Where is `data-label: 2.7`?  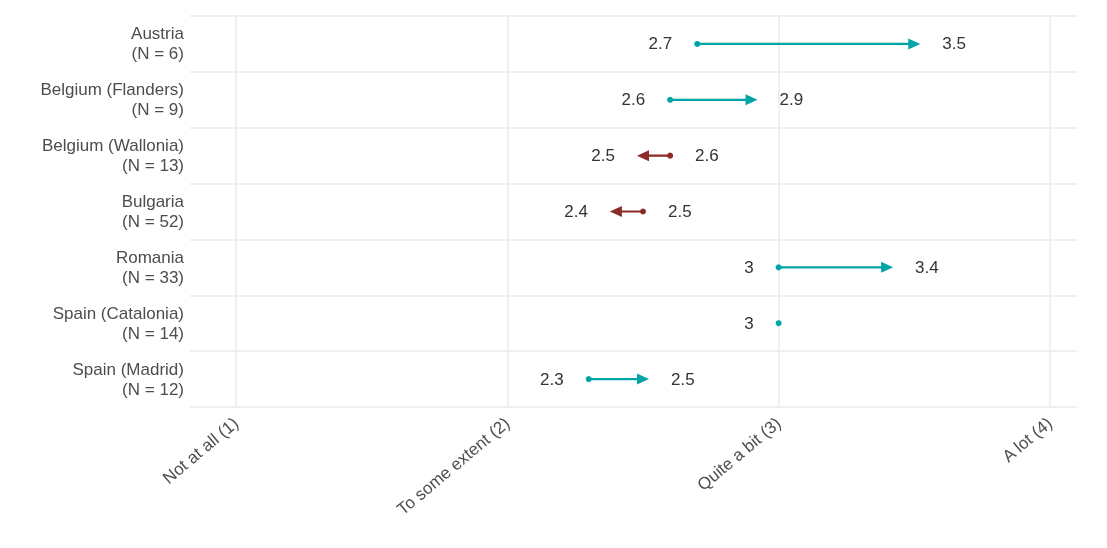 data-label: 2.7 is located at coordinates (660, 44).